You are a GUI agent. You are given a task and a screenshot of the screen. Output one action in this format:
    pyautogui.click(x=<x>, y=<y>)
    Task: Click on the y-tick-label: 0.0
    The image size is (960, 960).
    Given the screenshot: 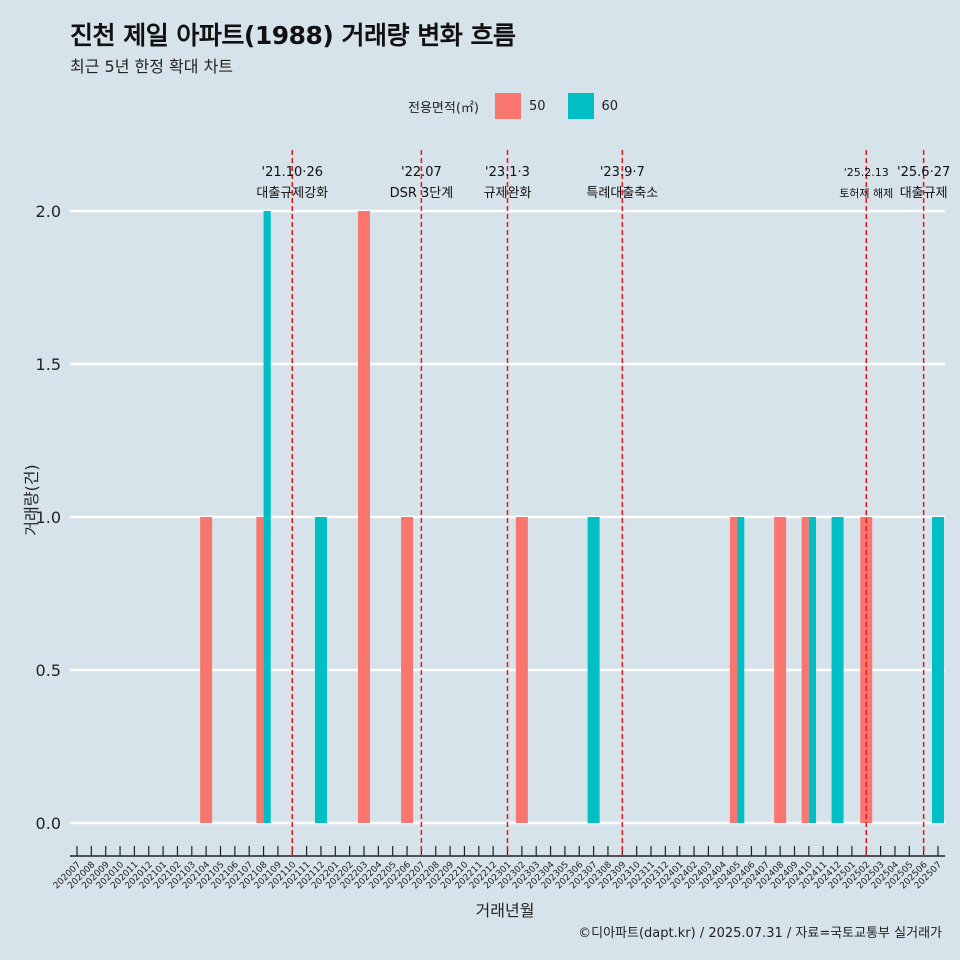 What is the action you would take?
    pyautogui.click(x=48, y=823)
    